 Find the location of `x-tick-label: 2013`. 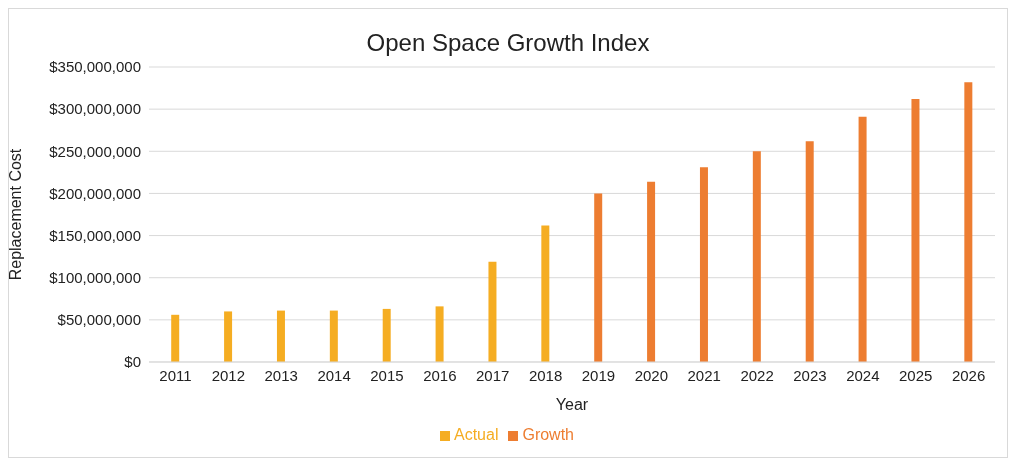

x-tick-label: 2013 is located at coordinates (281, 375).